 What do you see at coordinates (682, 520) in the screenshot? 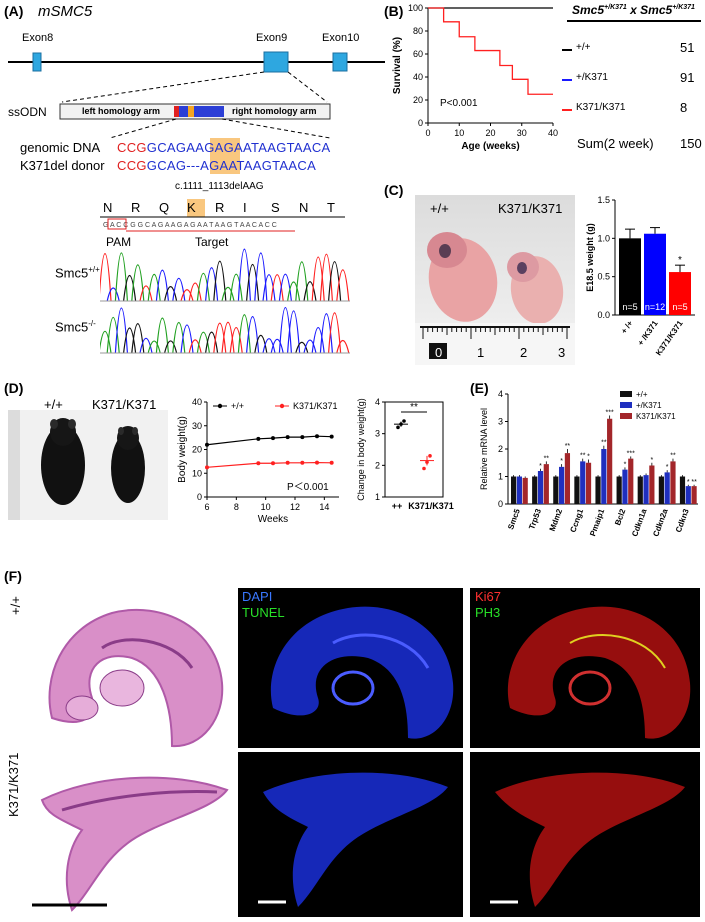
I see `category-label: Cdkn3` at bounding box center [682, 520].